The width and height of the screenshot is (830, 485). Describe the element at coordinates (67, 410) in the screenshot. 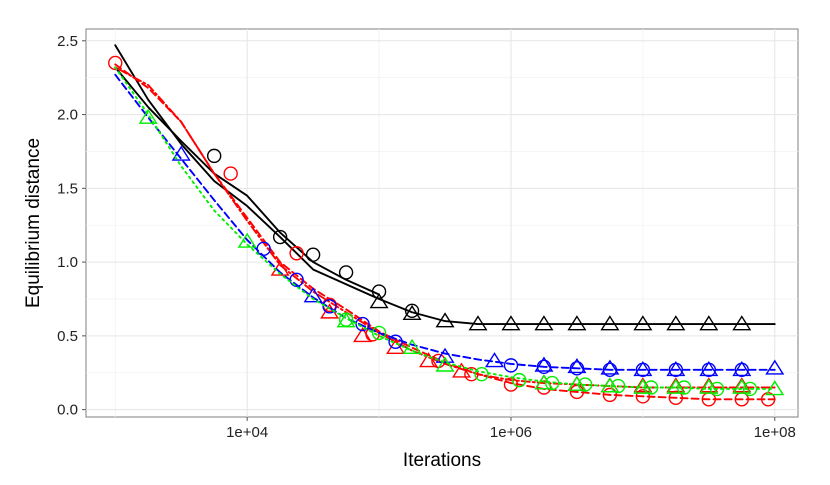

I see `y-tick-label-0: 0.0` at that location.